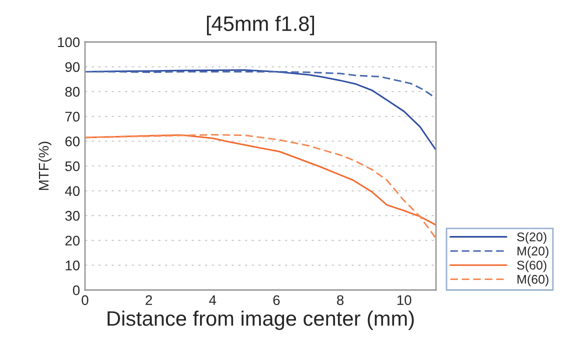 The image size is (561, 350). I want to click on y-tick-label: 100, so click(69, 42).